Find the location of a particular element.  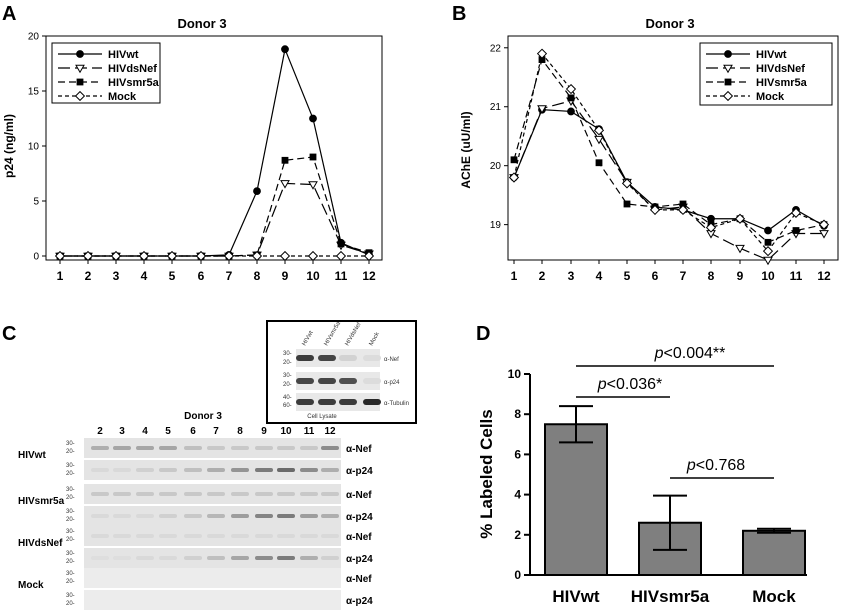

chart-d-annotations: p<0.004** p<0.036* p<0.768 is located at coordinates (675, 412).